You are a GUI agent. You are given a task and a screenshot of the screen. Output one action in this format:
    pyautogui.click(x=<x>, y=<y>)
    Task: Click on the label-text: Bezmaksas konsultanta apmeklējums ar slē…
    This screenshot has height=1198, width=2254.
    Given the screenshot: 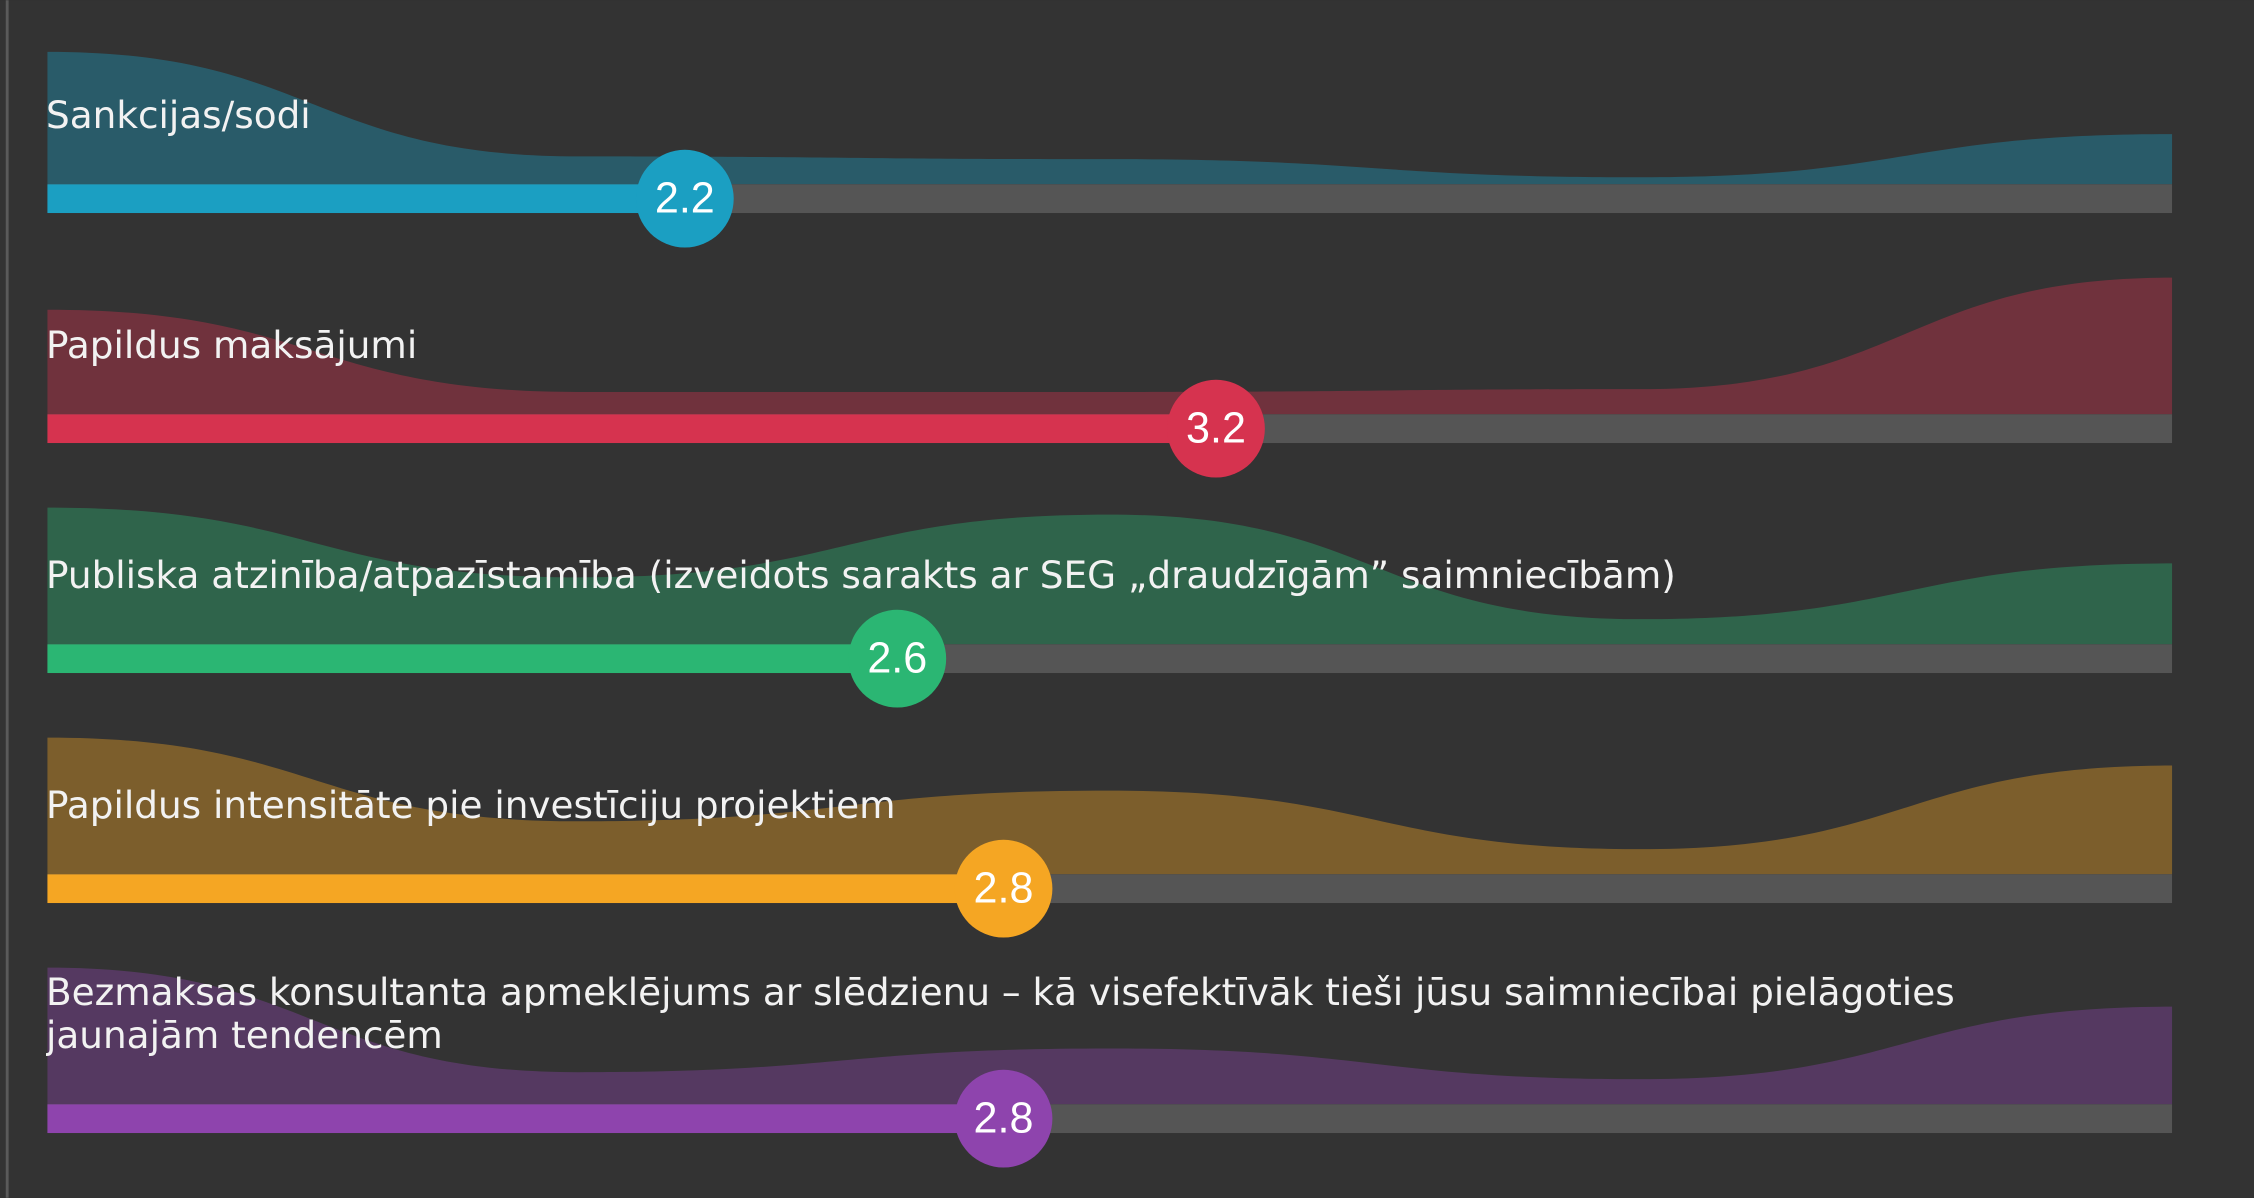 What is the action you would take?
    pyautogui.click(x=1000, y=1015)
    